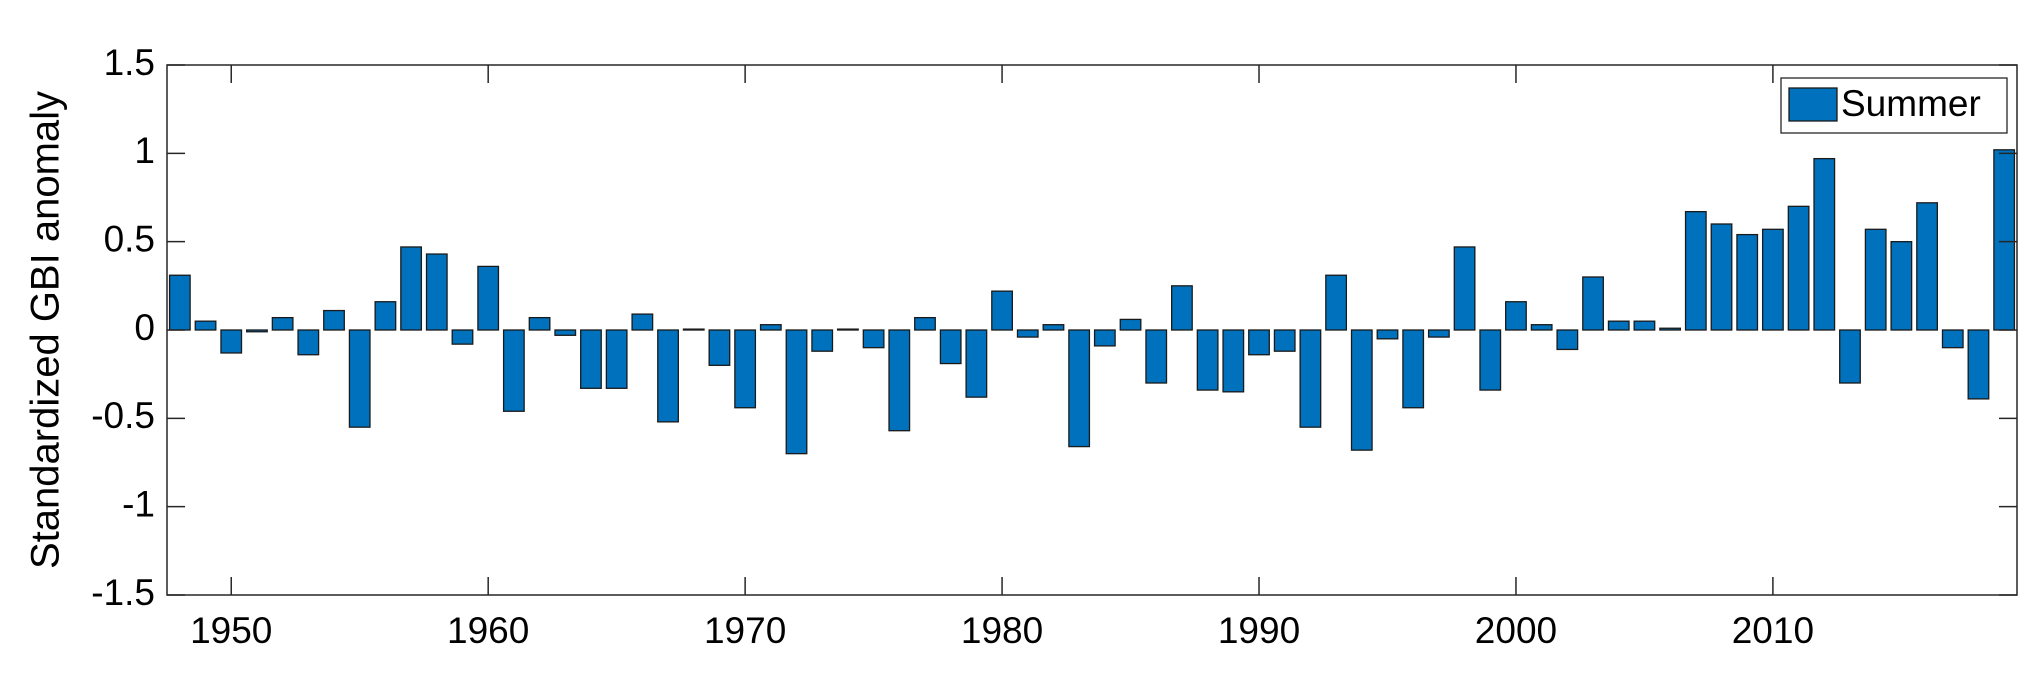  What do you see at coordinates (1773, 630) in the screenshot?
I see `x-tick-label: 2010` at bounding box center [1773, 630].